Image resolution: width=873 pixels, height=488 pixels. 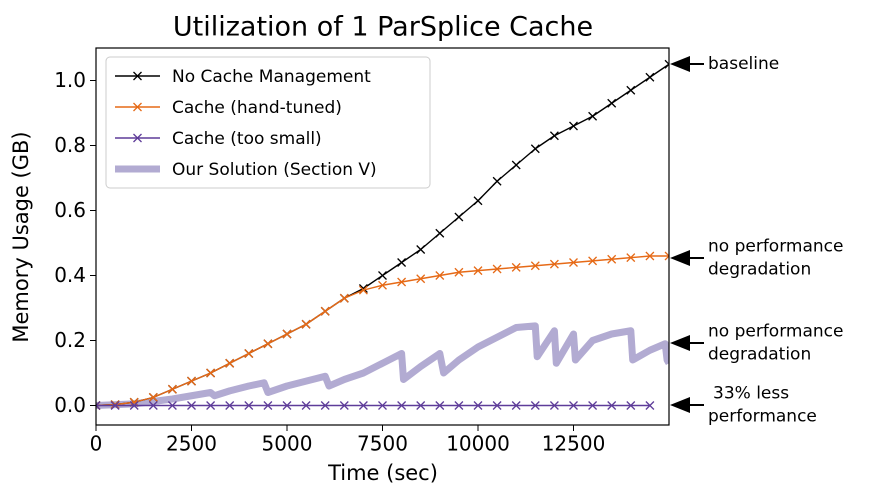 I want to click on x-tick-label: 0, so click(x=96, y=444).